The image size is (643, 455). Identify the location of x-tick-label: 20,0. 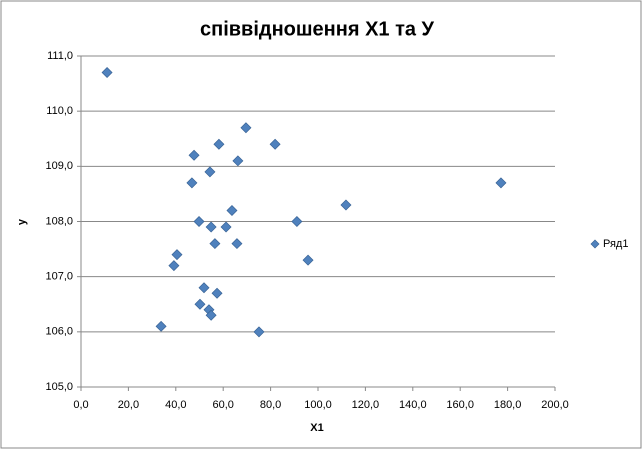
(128, 405).